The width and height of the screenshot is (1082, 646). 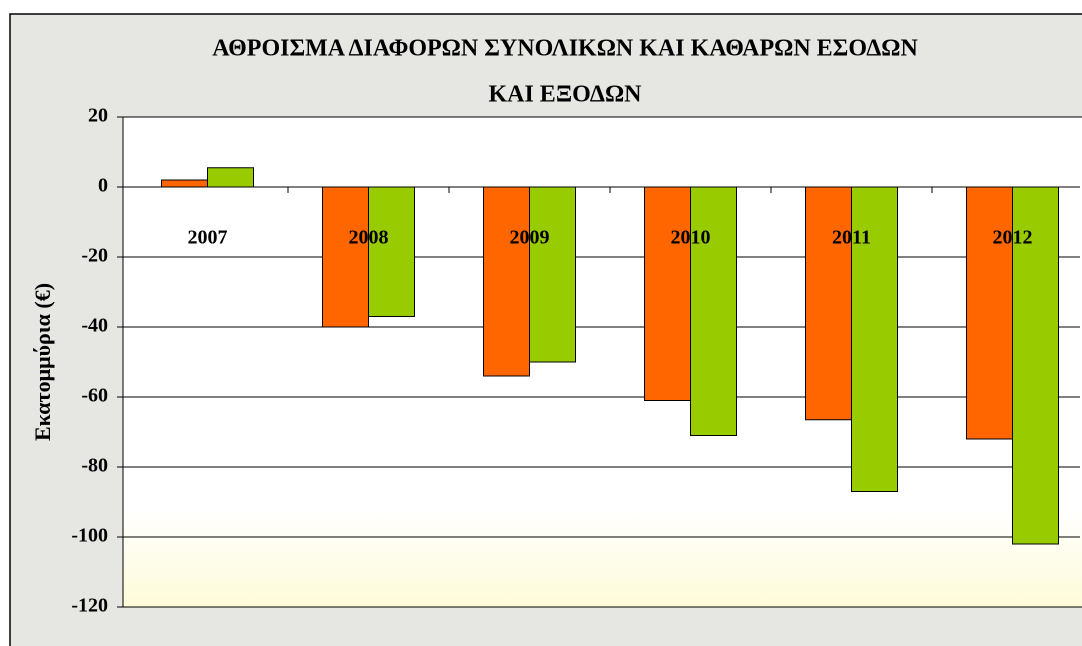 What do you see at coordinates (208, 238) in the screenshot?
I see `x-tick-label: 2007` at bounding box center [208, 238].